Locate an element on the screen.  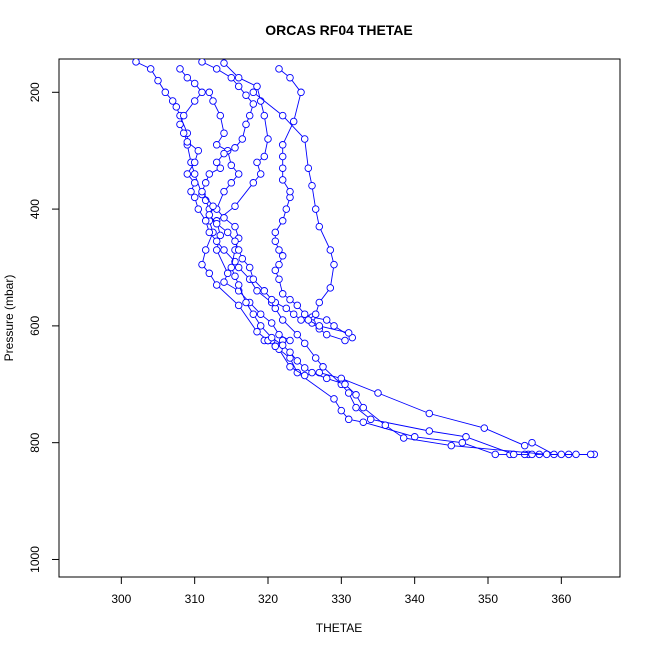
x-axis: 300 310 320 330 340 350 360 is located at coordinates (341, 591).